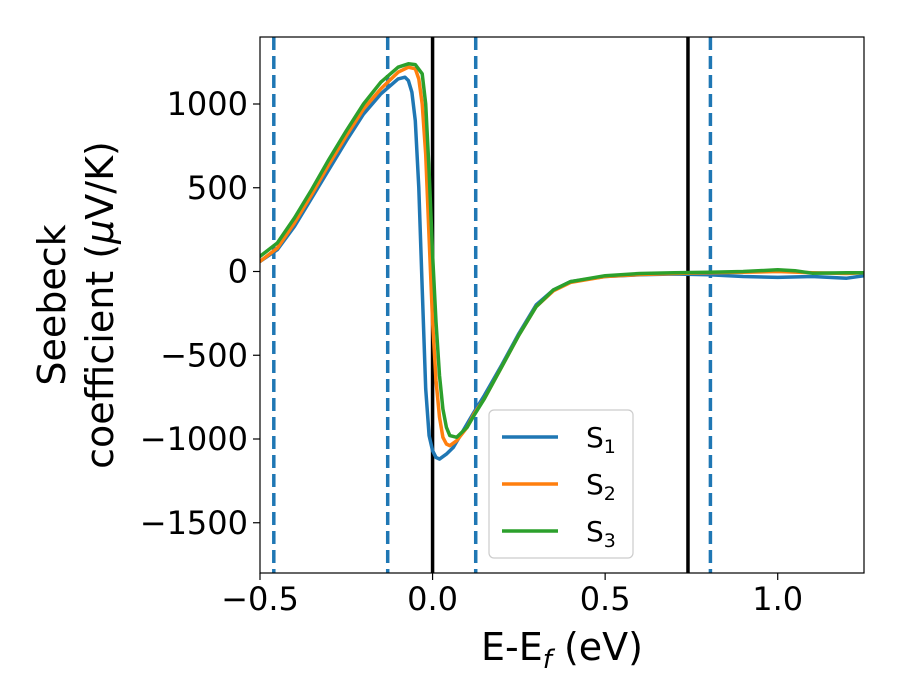  I want to click on y-tick-label: −500, so click(204, 355).